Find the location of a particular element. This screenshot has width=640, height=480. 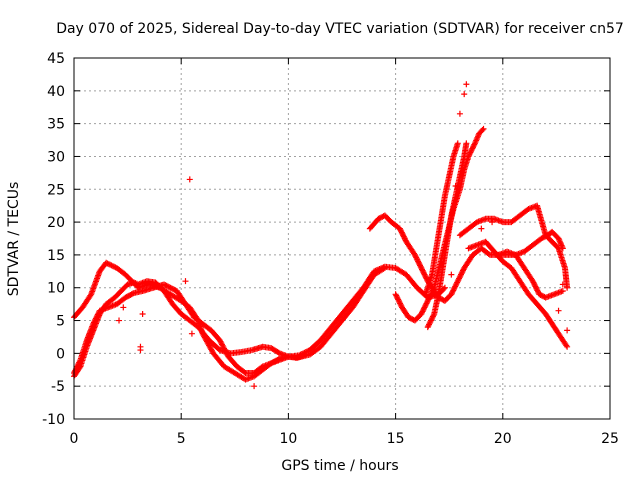

track-h-marker is located at coordinates (567, 287).